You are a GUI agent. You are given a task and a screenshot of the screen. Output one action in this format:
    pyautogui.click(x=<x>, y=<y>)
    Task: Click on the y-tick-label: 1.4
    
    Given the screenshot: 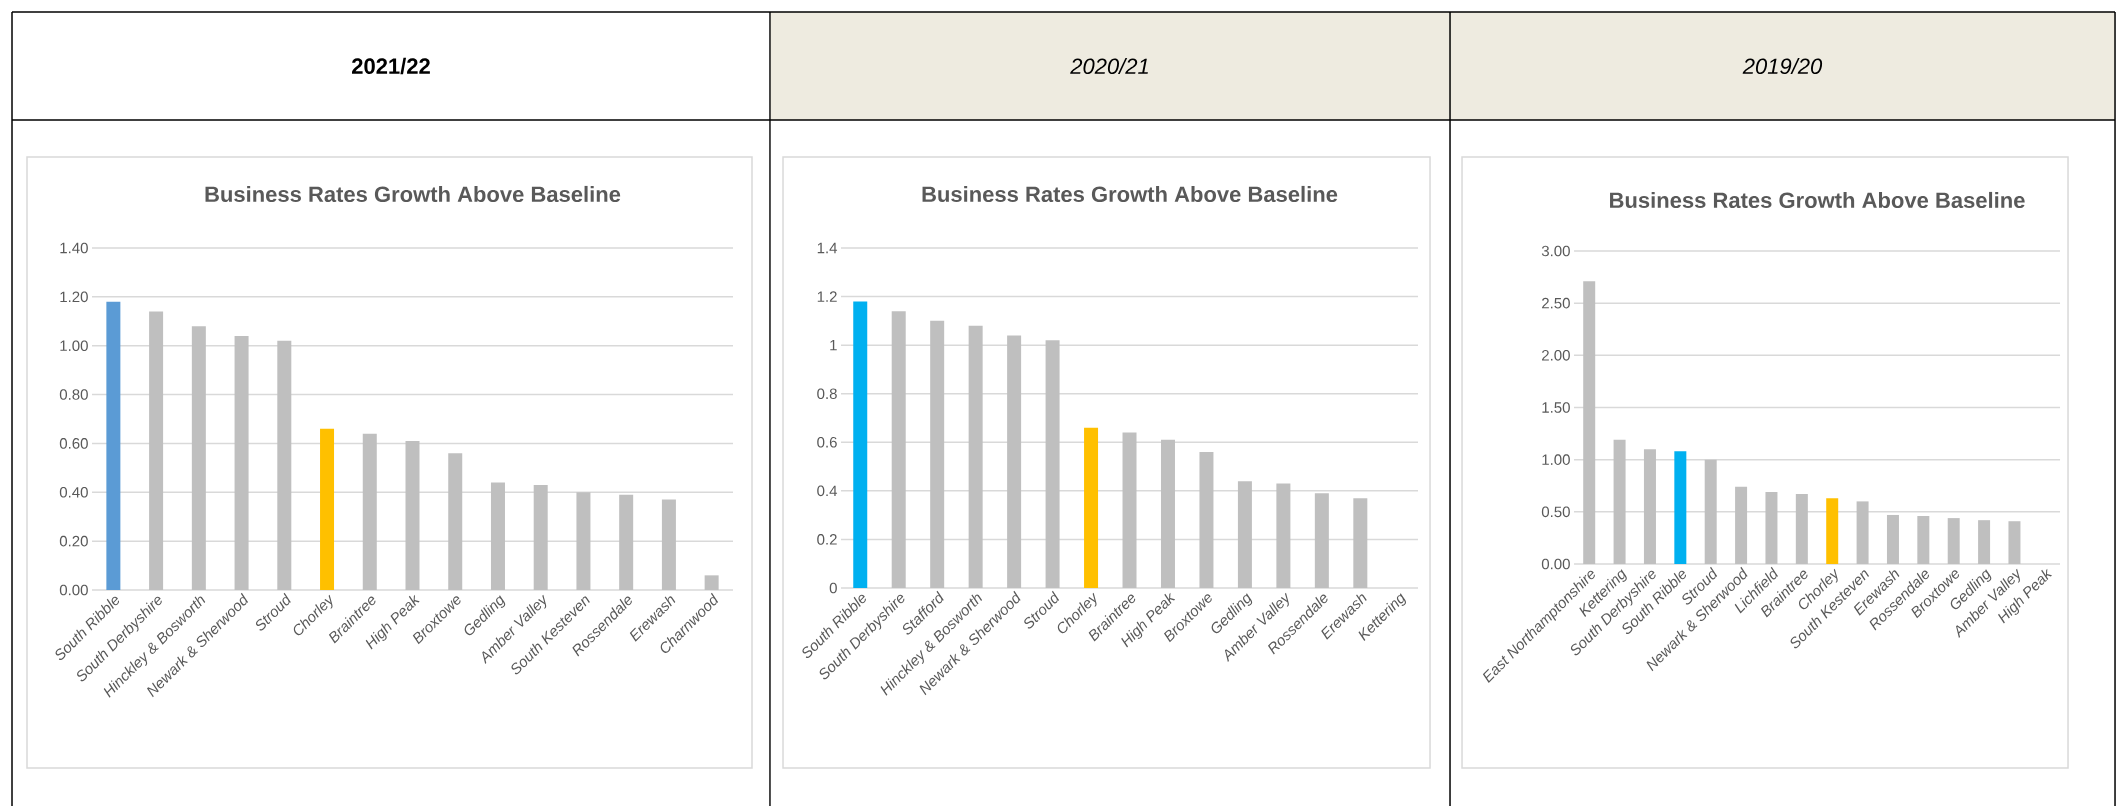 What is the action you would take?
    pyautogui.click(x=827, y=248)
    